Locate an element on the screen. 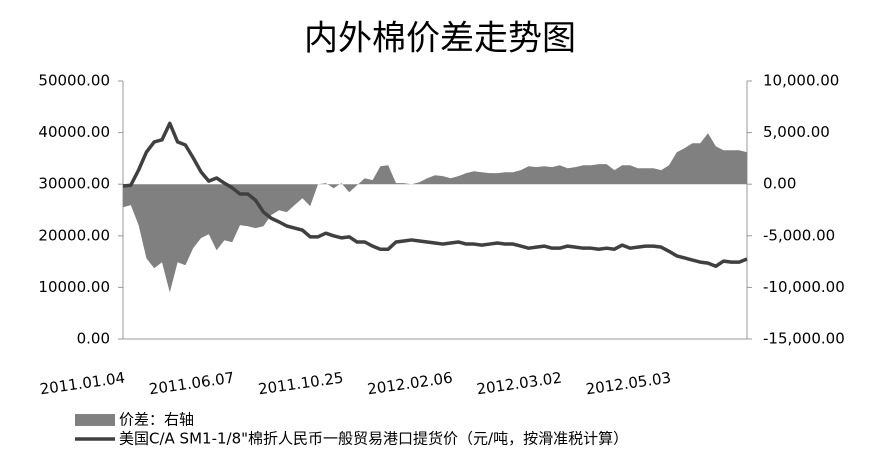 The height and width of the screenshot is (467, 879). y-tick-label: 10000.00 is located at coordinates (74, 287).